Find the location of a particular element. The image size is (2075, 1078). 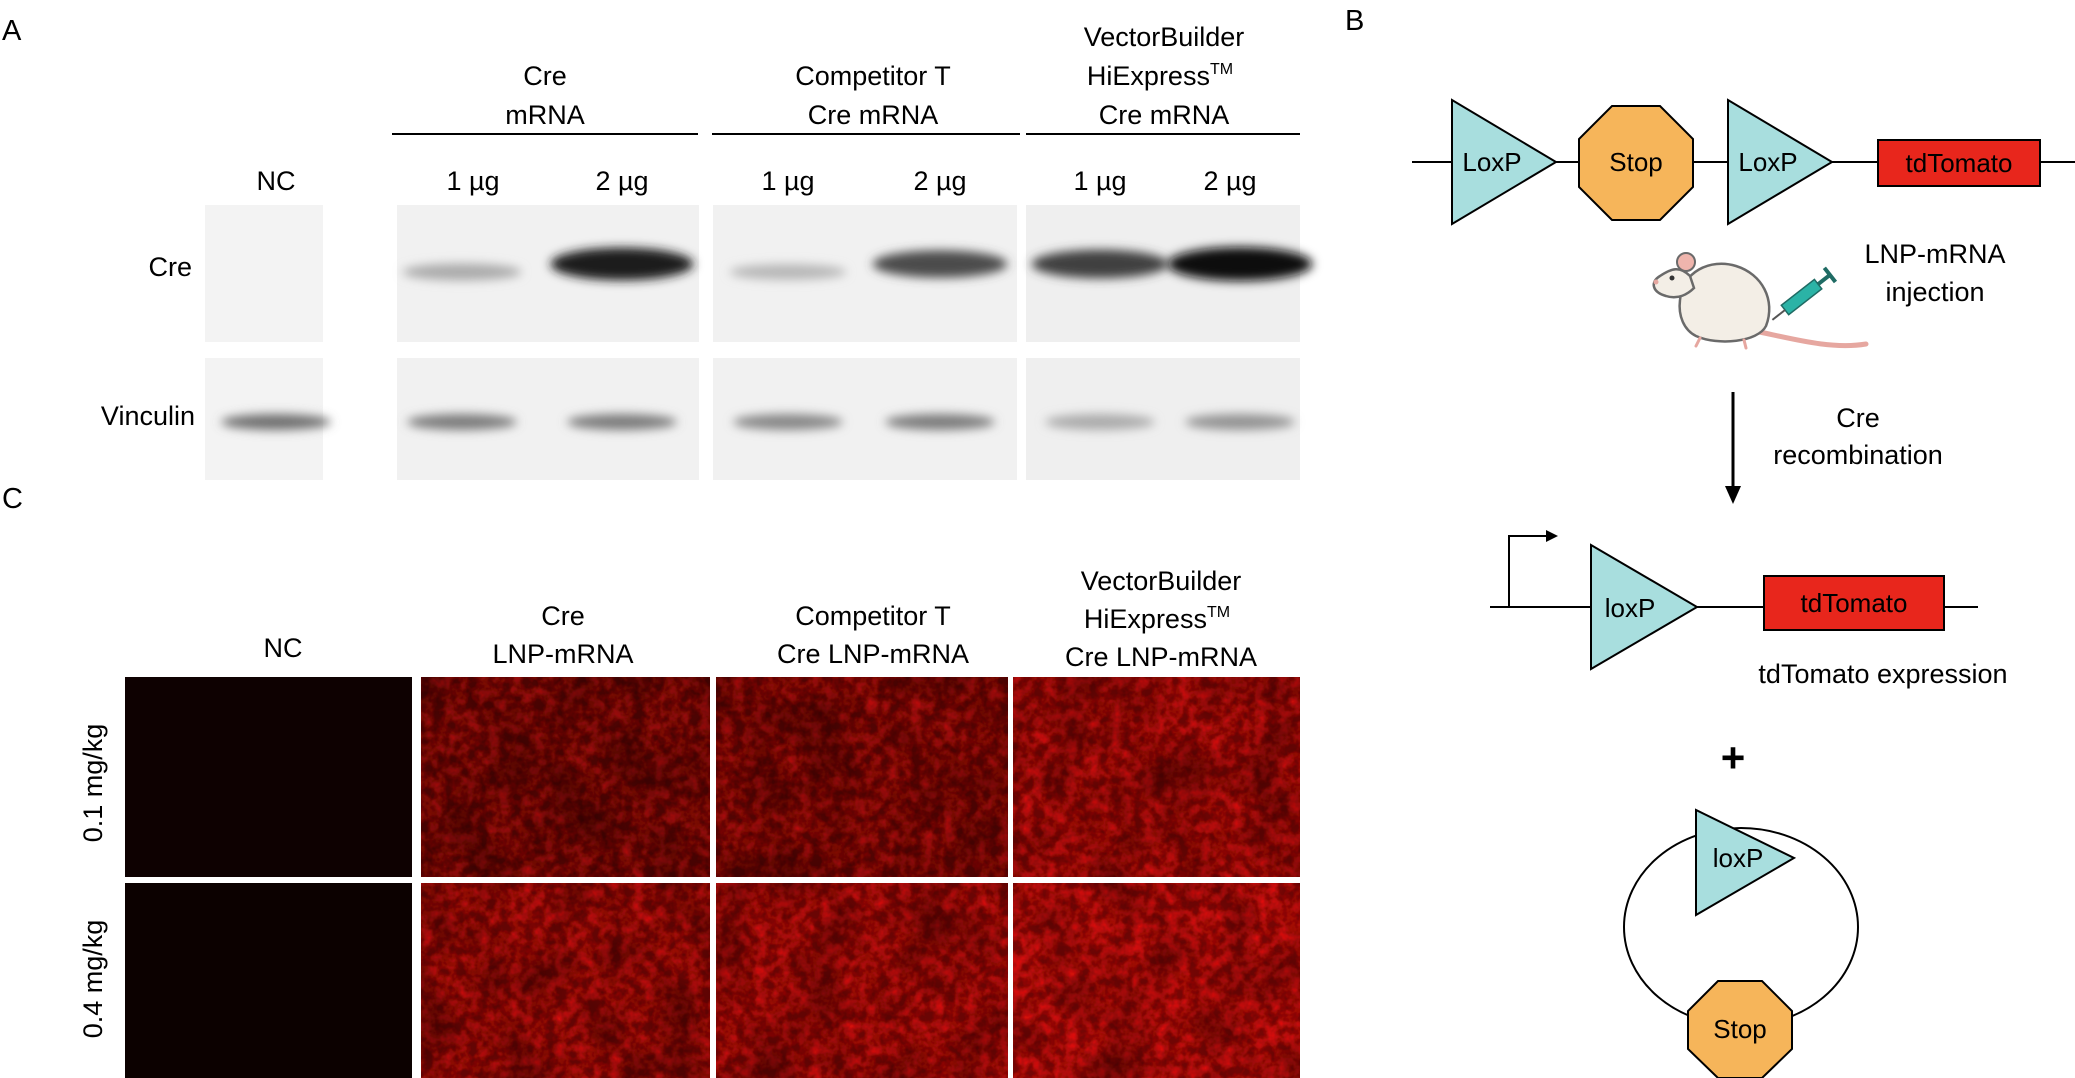

lane-label-vb-2ug: 2 µg is located at coordinates (1229, 181).